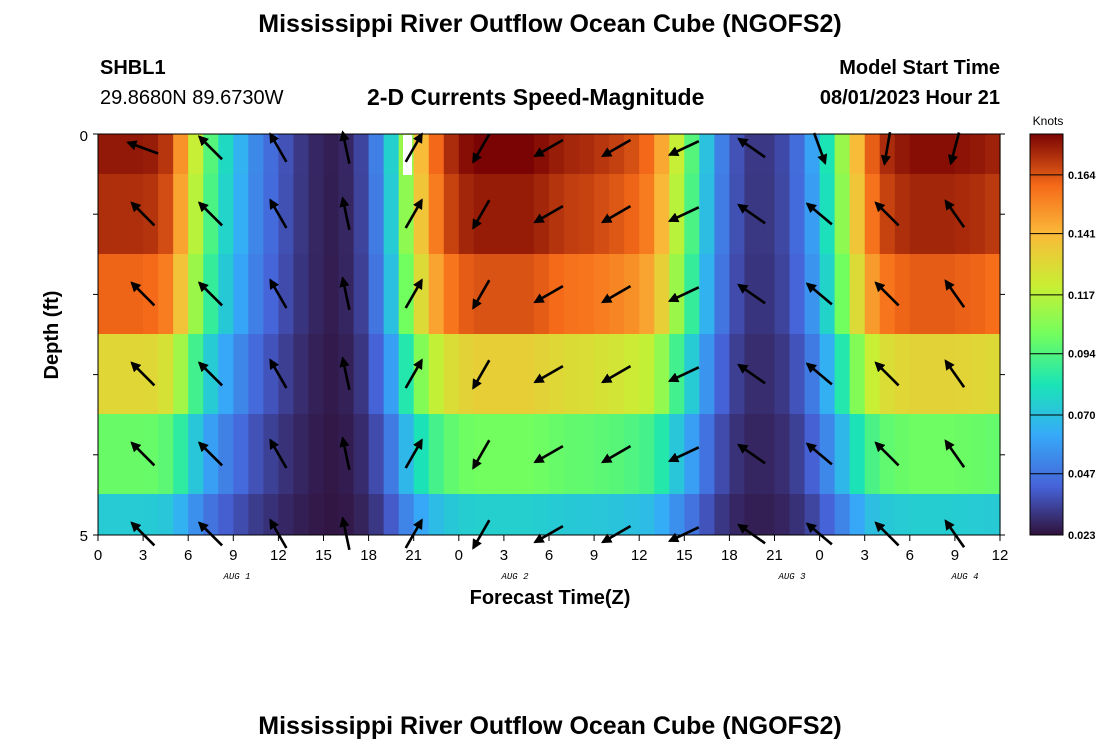 The height and width of the screenshot is (750, 1100). I want to click on station-id: SHBL1, so click(133, 68).